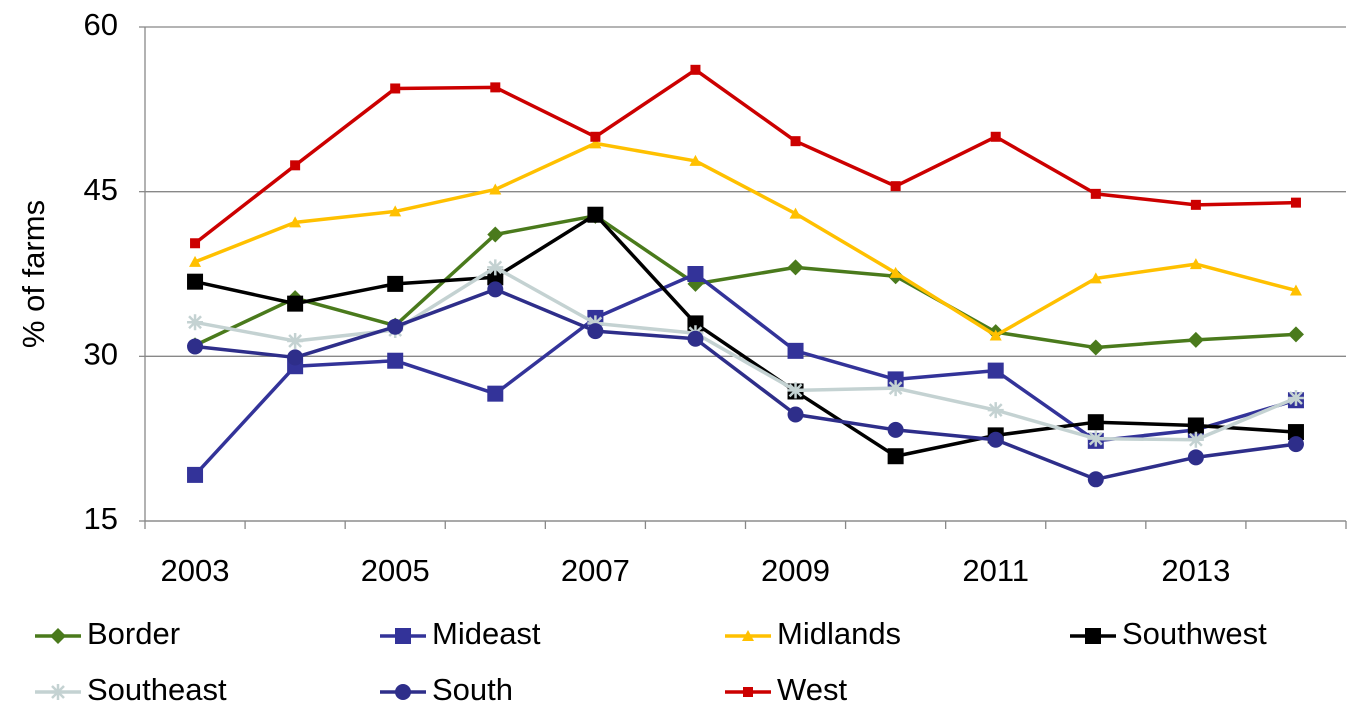 The width and height of the screenshot is (1348, 716). What do you see at coordinates (795, 570) in the screenshot?
I see `x-tick-label: 2009` at bounding box center [795, 570].